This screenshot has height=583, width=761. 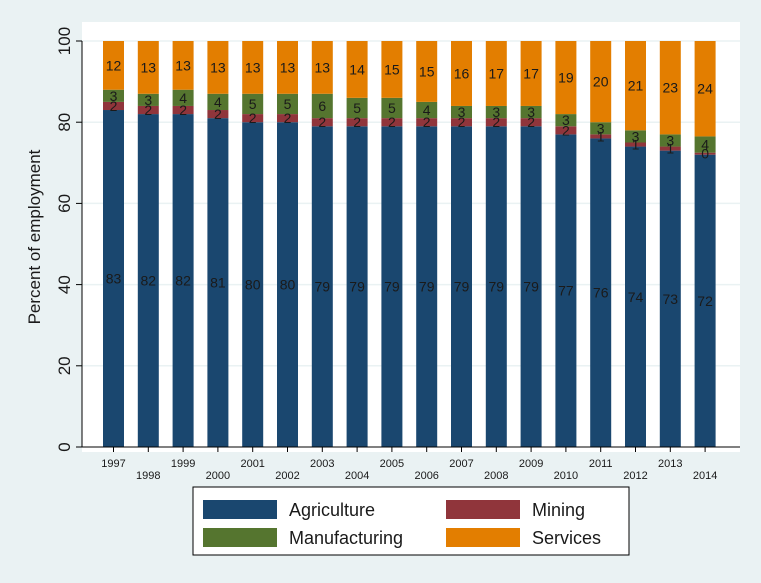 I want to click on segment-label: 17, so click(x=531, y=73).